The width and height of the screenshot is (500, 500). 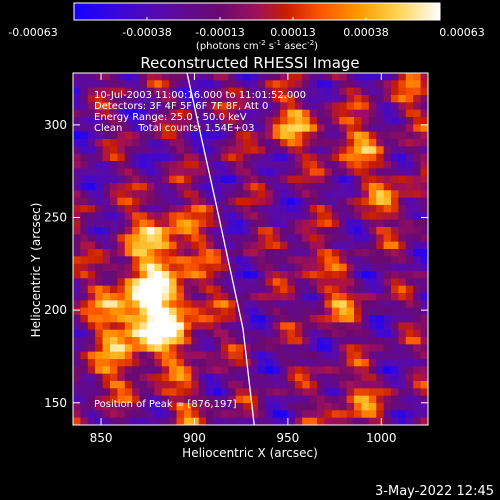 What do you see at coordinates (219, 32) in the screenshot?
I see `colorbar-tick-label: -0.00013` at bounding box center [219, 32].